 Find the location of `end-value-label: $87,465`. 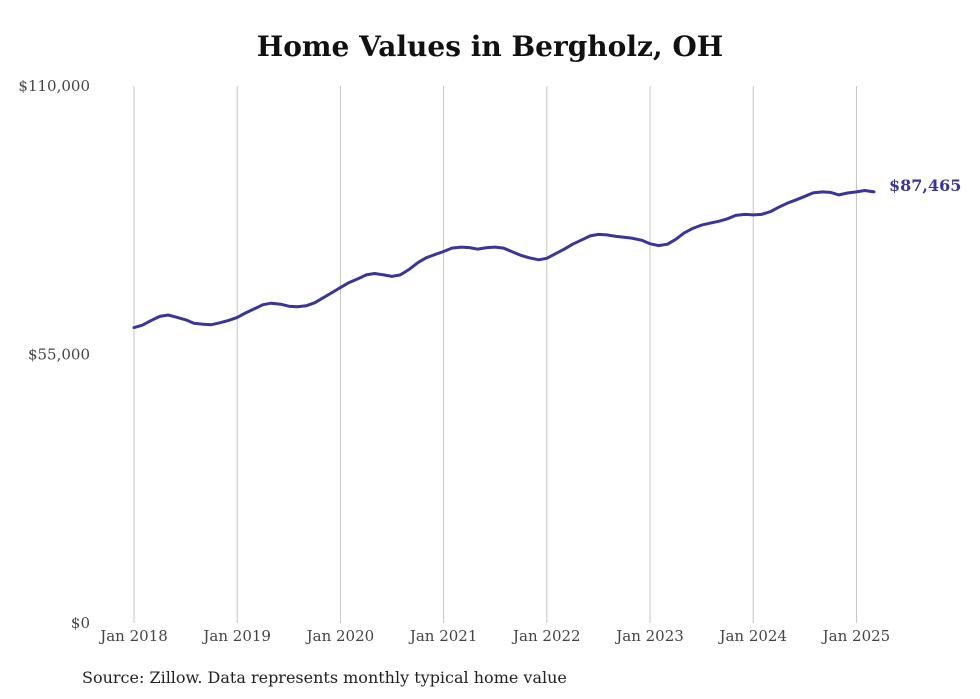

end-value-label: $87,465 is located at coordinates (925, 185).